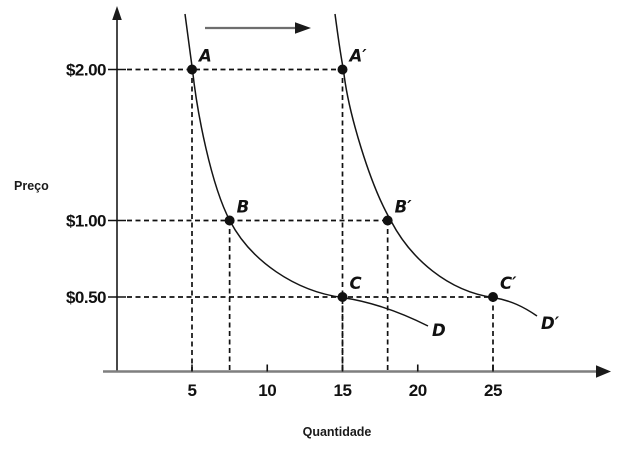 The width and height of the screenshot is (623, 453). I want to click on point-B, so click(229, 220).